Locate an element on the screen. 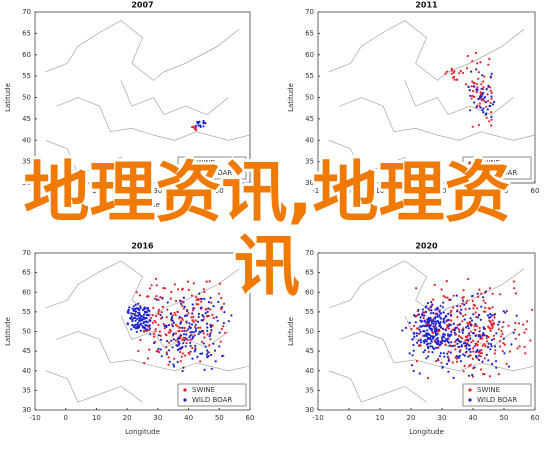 The width and height of the screenshot is (550, 451). x-tick-label: -10 is located at coordinates (317, 191).